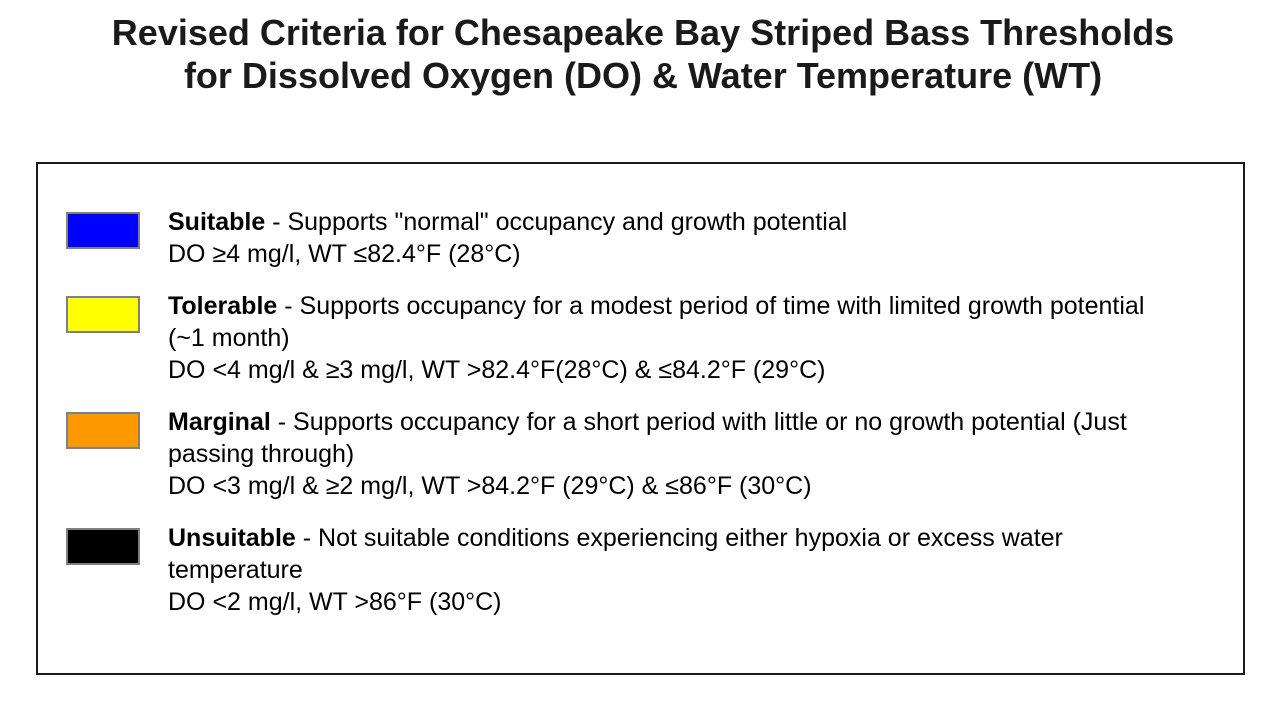 The height and width of the screenshot is (716, 1286). I want to click on suitable-color-swatch, so click(103, 230).